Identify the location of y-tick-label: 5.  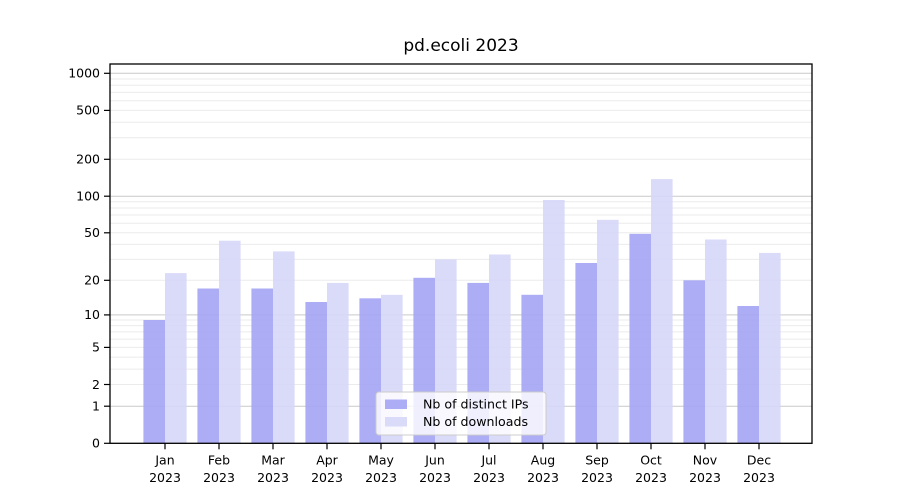
(96, 347).